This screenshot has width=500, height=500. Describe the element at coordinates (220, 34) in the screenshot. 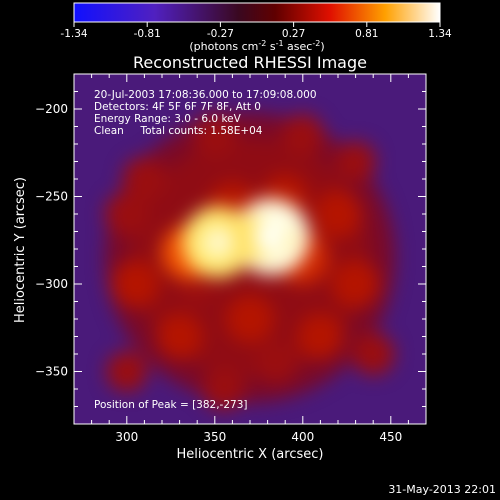

I see `colorbar-tick-label: -0.27` at that location.